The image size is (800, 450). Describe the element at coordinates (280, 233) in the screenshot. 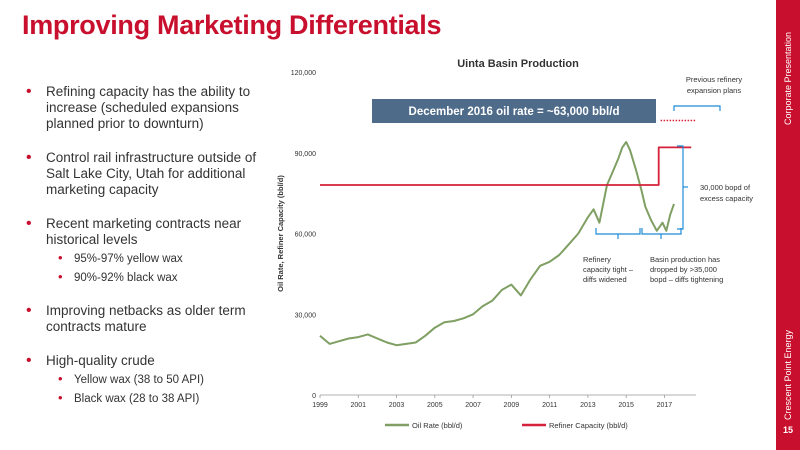

I see `y-axis-label: Oil Rate, Refiner Capacity (bbl/d)` at that location.